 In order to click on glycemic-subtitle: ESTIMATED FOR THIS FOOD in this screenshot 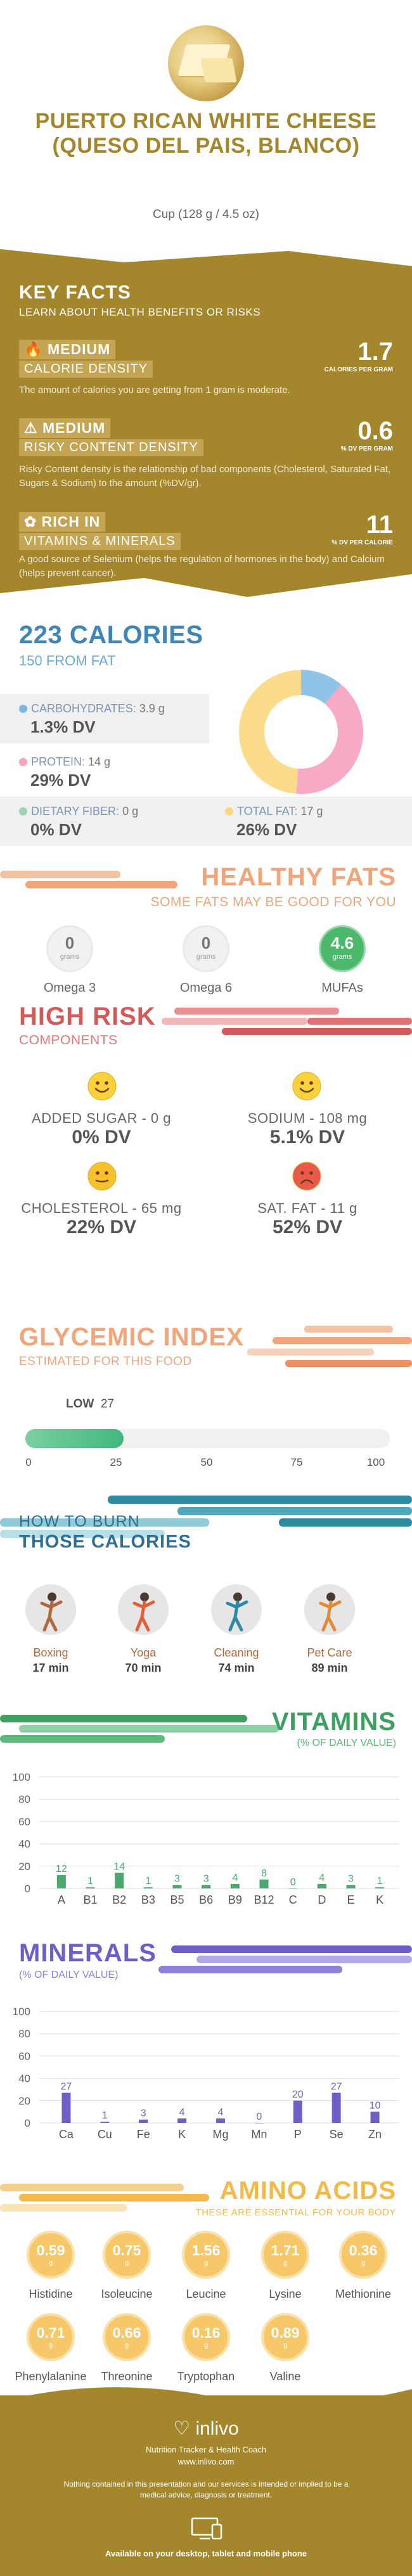, I will do `click(105, 1361)`.